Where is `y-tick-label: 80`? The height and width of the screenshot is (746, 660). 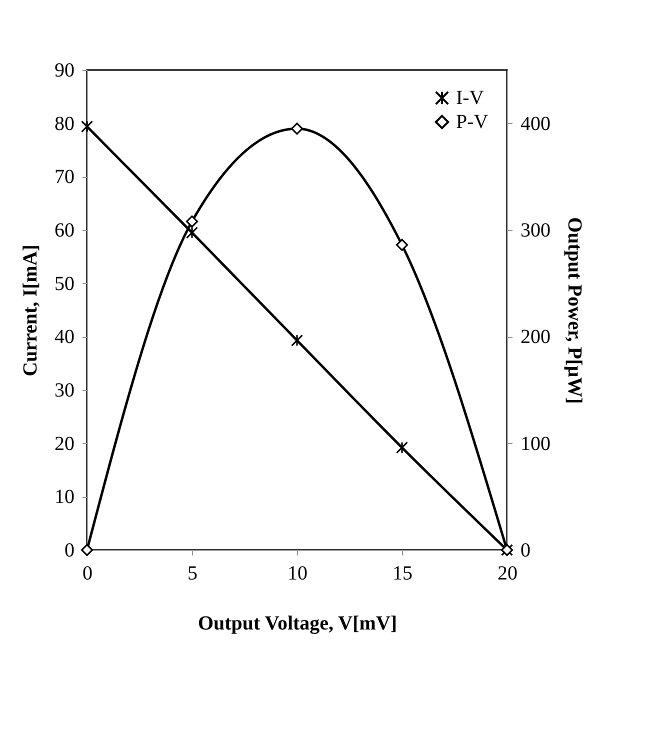 y-tick-label: 80 is located at coordinates (64, 123).